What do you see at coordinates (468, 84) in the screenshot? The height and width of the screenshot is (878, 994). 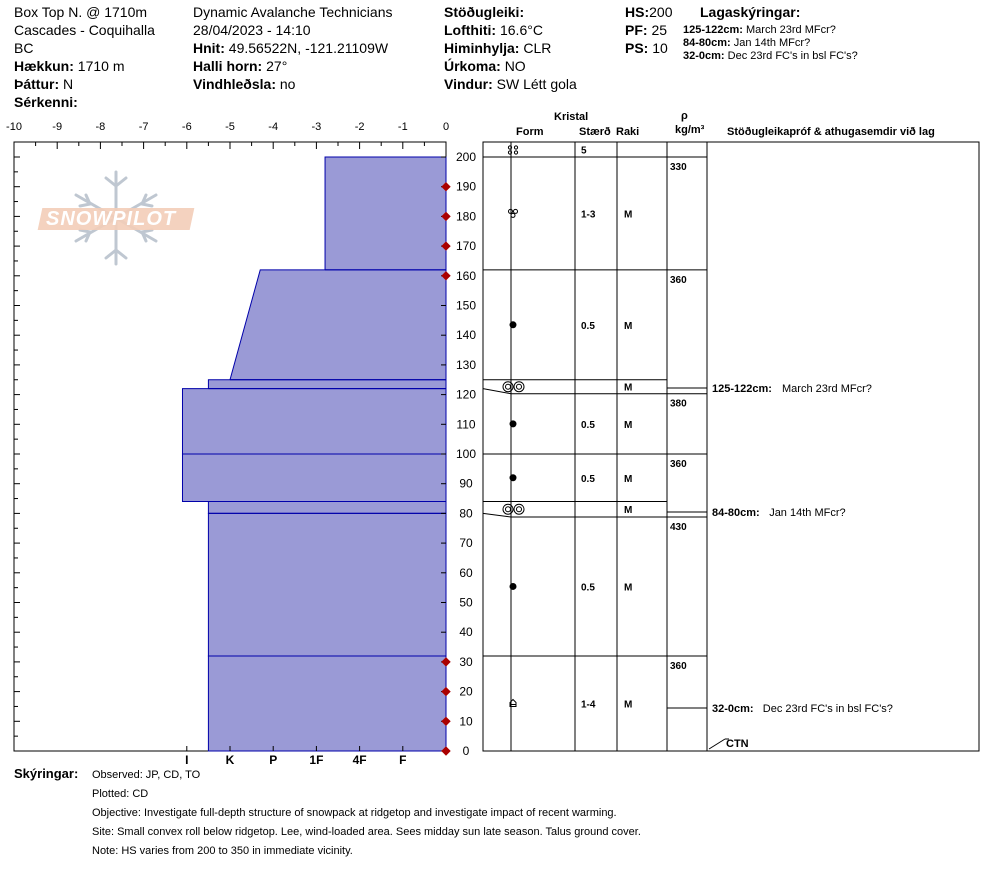 I see `wind-label: Vindur:` at bounding box center [468, 84].